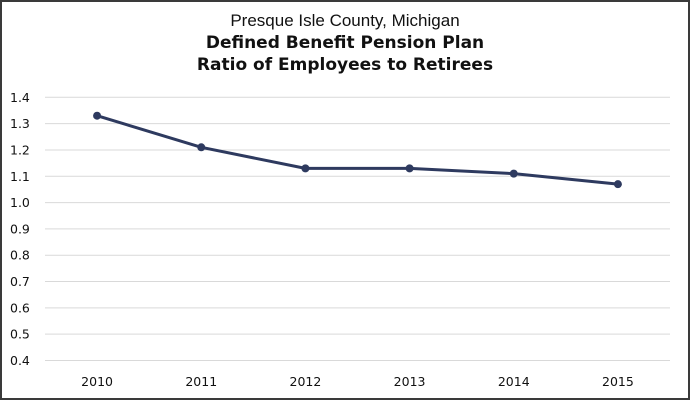  What do you see at coordinates (306, 381) in the screenshot?
I see `x-tick-label: 2012` at bounding box center [306, 381].